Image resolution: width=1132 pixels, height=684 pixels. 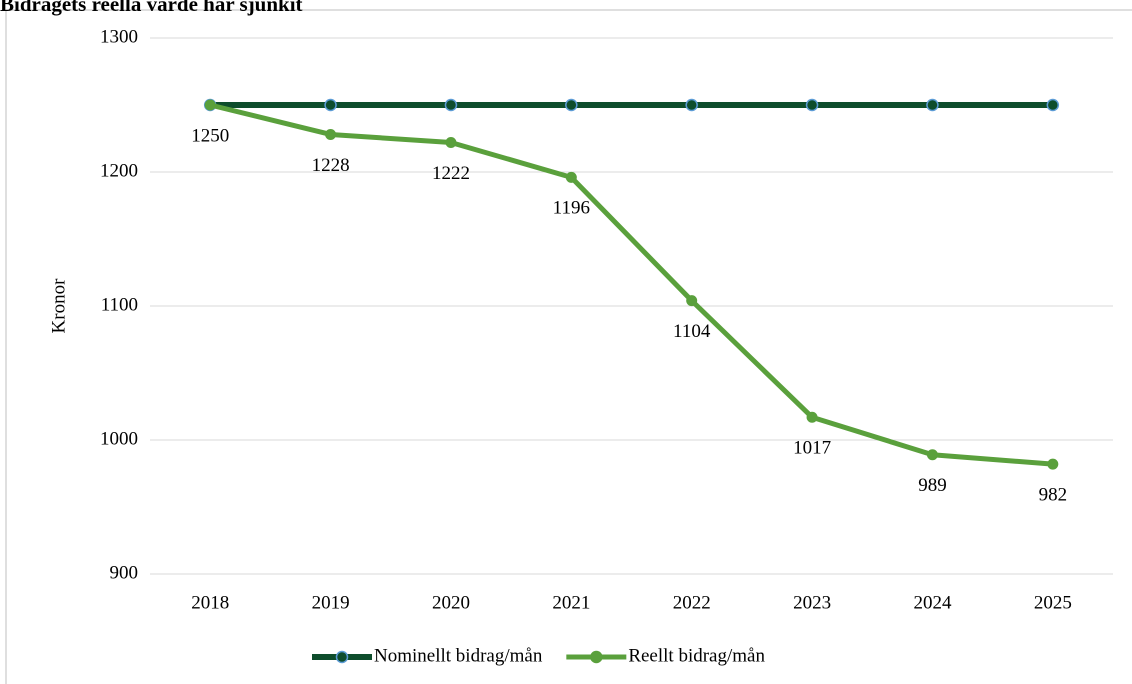 I want to click on x-tick-label: 2025, so click(x=1053, y=602).